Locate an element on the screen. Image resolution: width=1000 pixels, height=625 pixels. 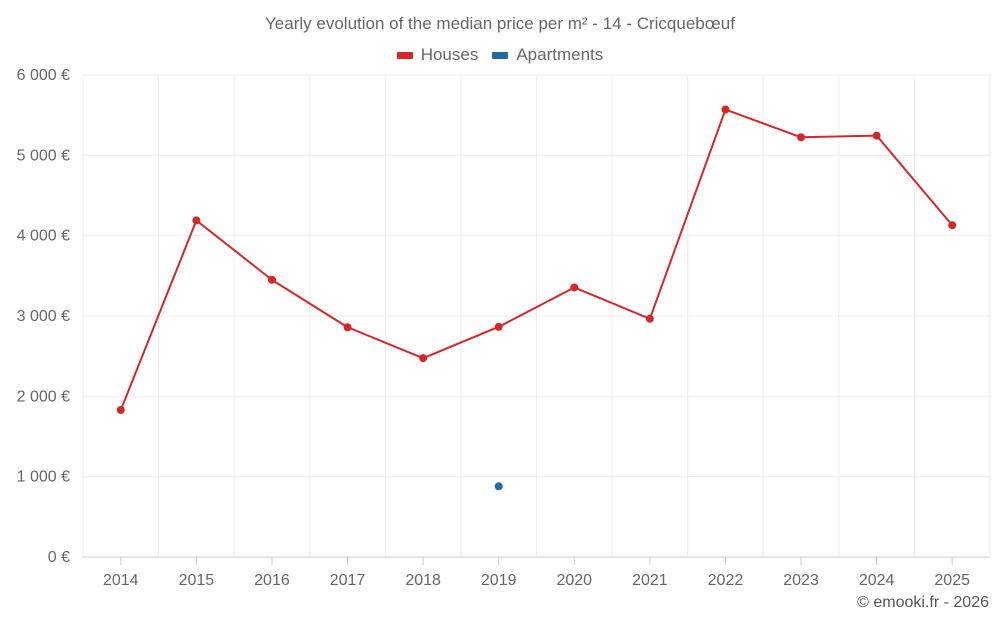
y-tick-label: 5 000 € is located at coordinates (43, 155).